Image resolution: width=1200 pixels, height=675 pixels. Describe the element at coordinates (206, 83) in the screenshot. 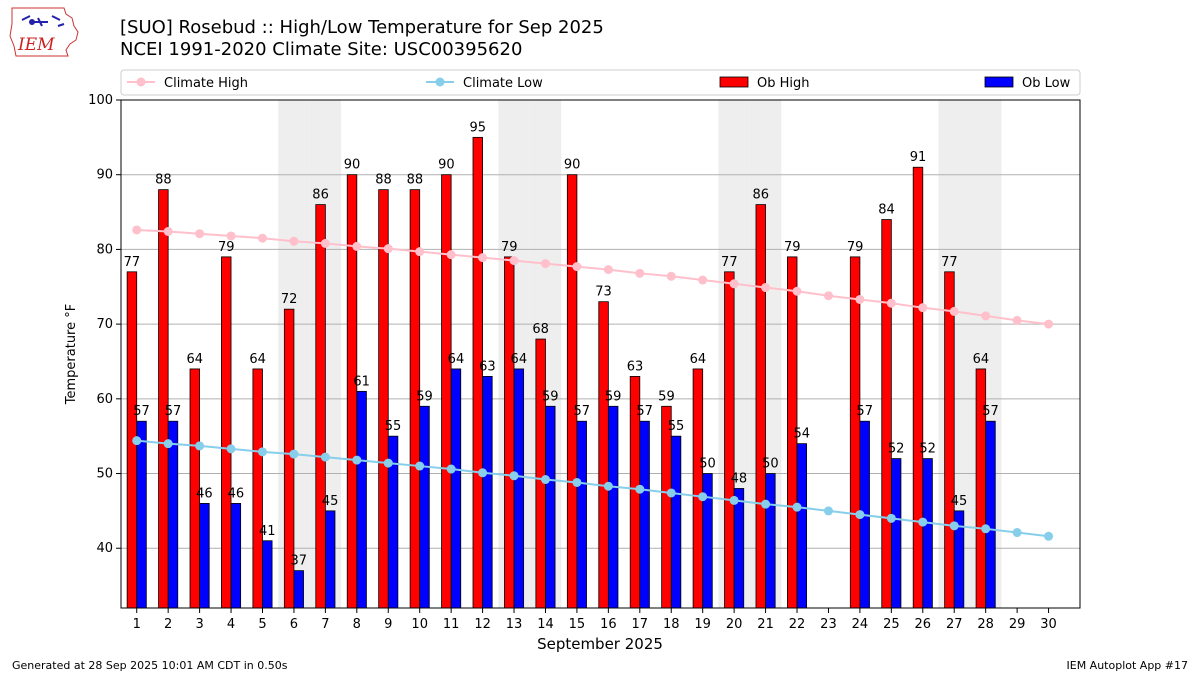

I see `legend-climate-high-label: Climate High` at that location.